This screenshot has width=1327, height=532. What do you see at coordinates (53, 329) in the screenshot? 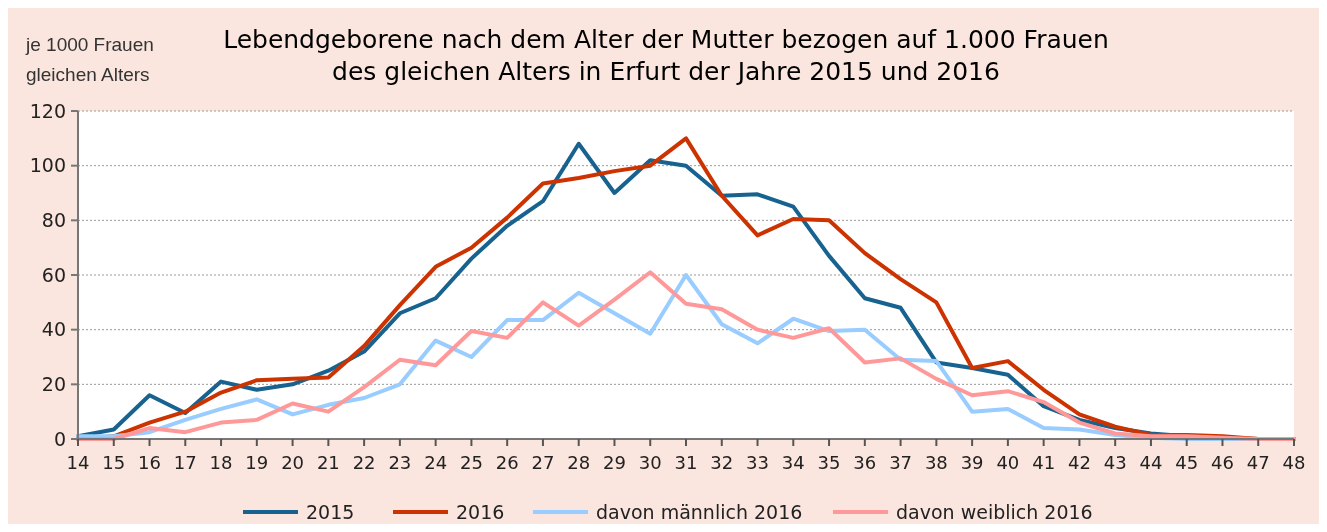
I see `y-tick-label: 40` at bounding box center [53, 329].